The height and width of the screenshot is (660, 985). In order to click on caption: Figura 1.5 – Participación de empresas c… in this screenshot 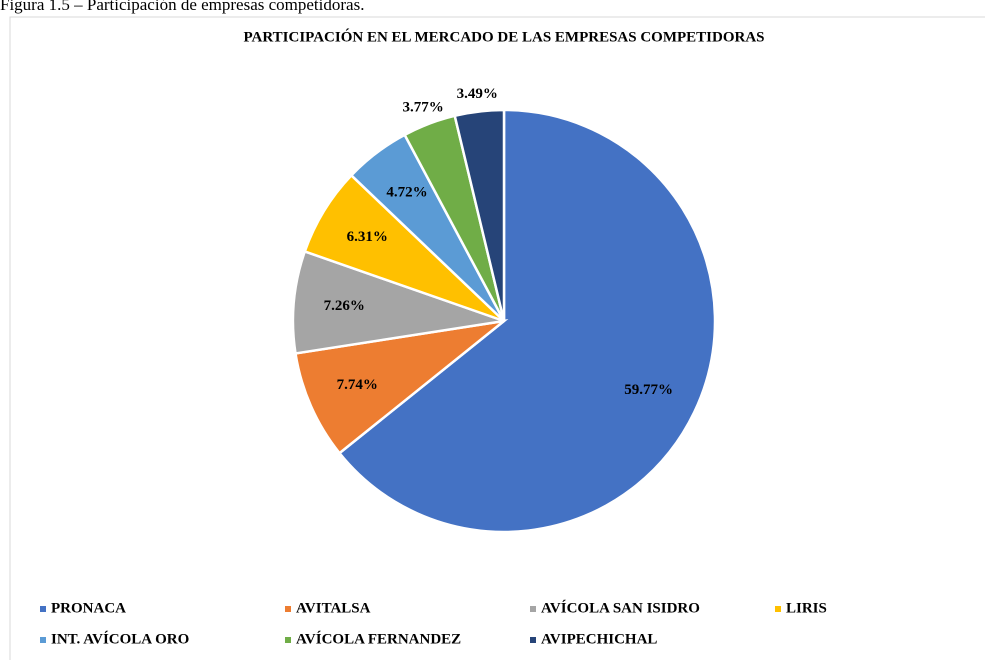, I will do `click(182, 7)`.